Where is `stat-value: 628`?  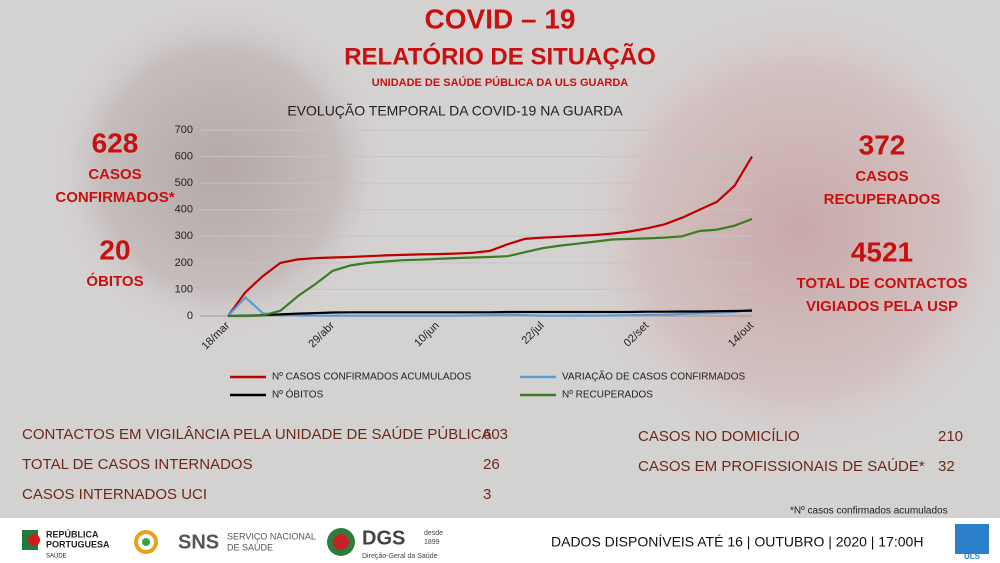 stat-value: 628 is located at coordinates (115, 142).